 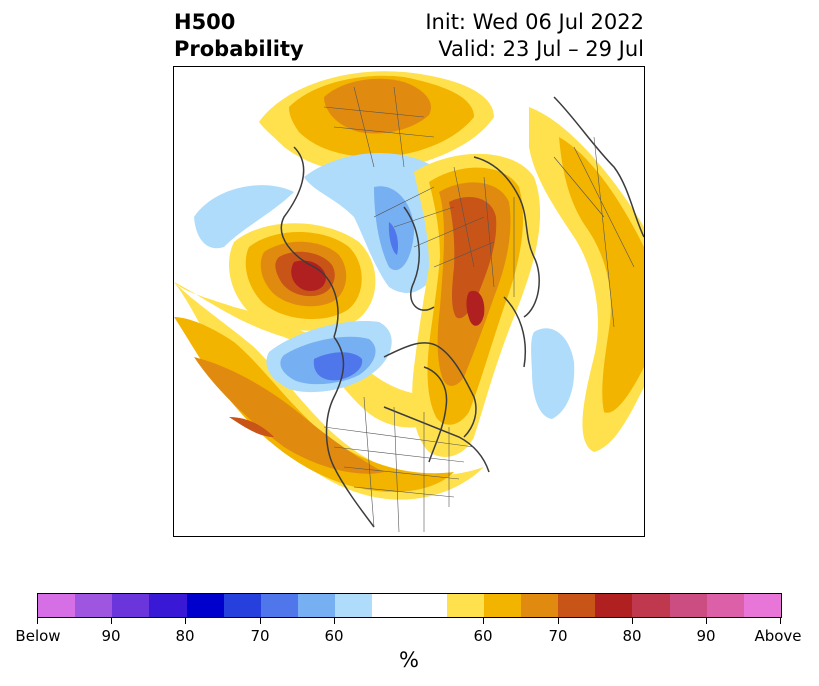 What do you see at coordinates (185, 636) in the screenshot?
I see `colorbar-label-80-below: 80` at bounding box center [185, 636].